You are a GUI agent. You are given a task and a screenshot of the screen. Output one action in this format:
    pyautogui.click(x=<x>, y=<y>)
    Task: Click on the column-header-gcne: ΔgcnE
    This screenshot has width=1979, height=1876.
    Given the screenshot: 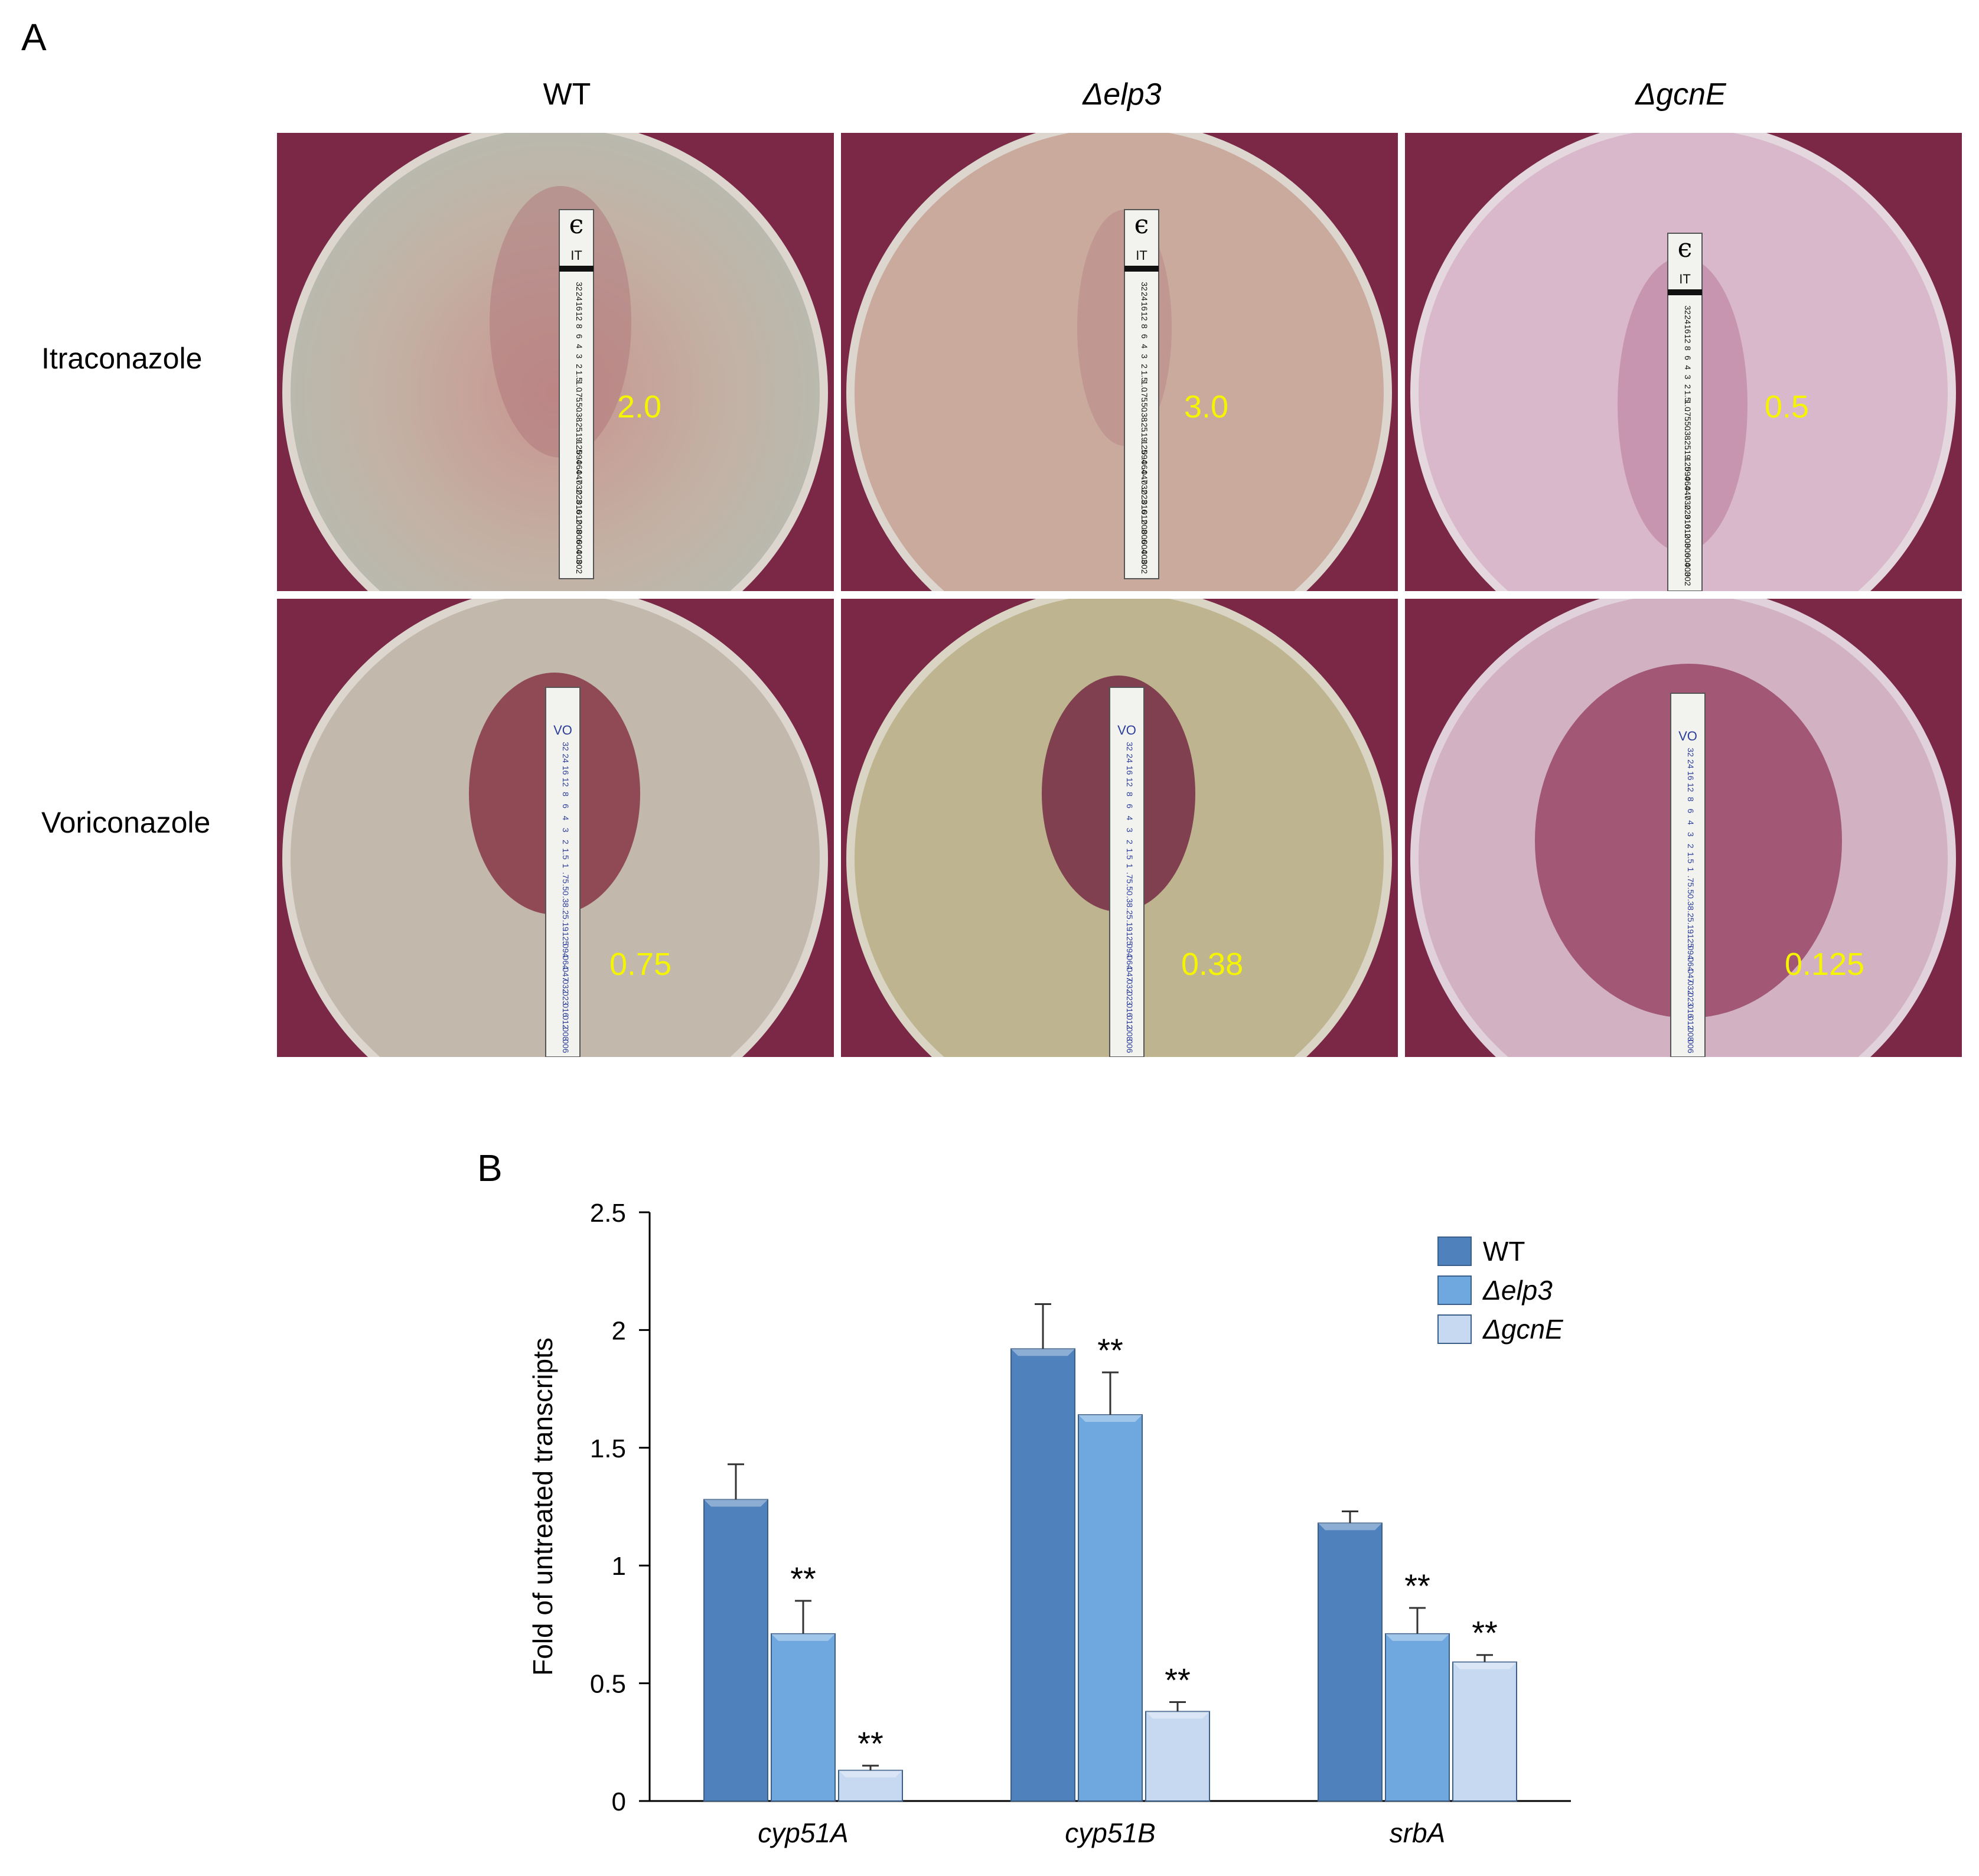 What is the action you would take?
    pyautogui.click(x=1680, y=95)
    